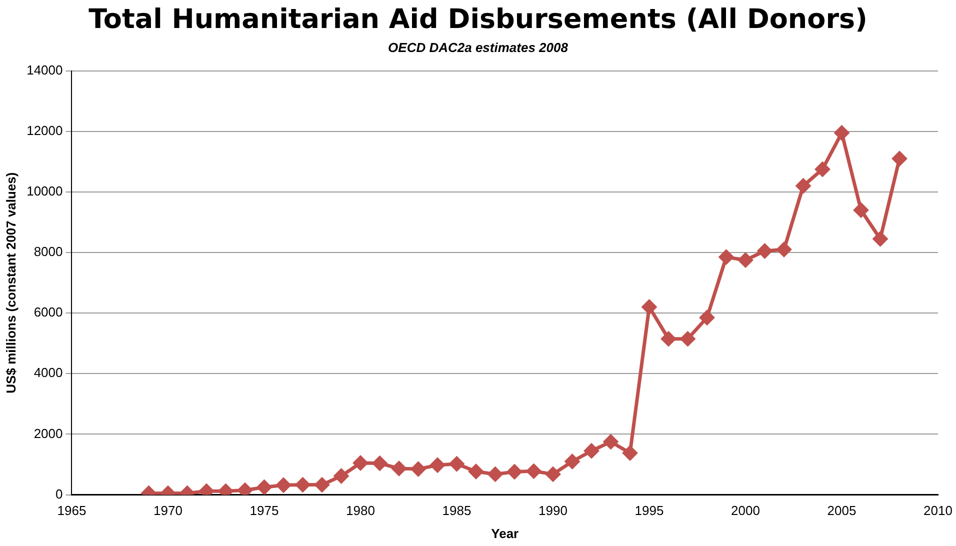  What do you see at coordinates (745, 510) in the screenshot?
I see `x-tick-label: 2000` at bounding box center [745, 510].